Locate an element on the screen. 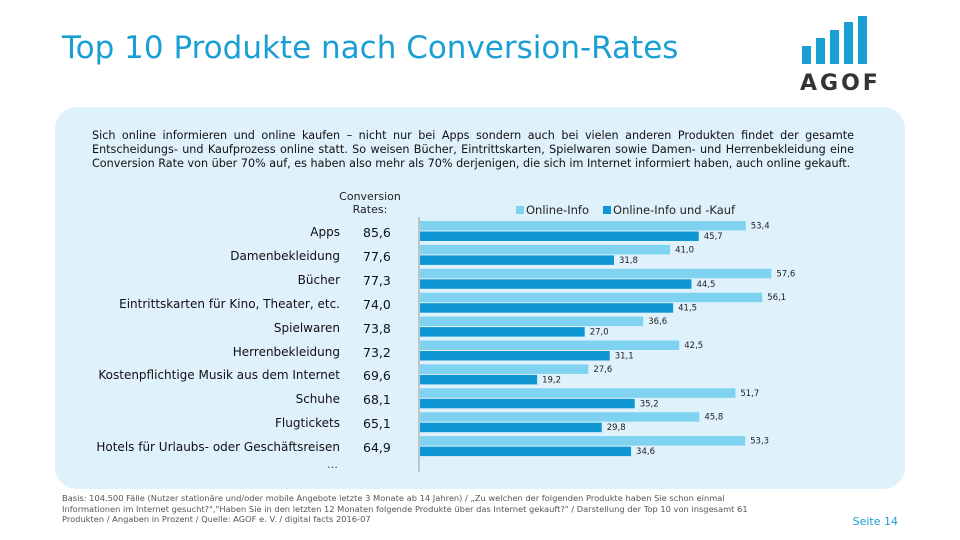 This screenshot has width=960, height=540. conversion-header-line2: Rates: is located at coordinates (370, 209).